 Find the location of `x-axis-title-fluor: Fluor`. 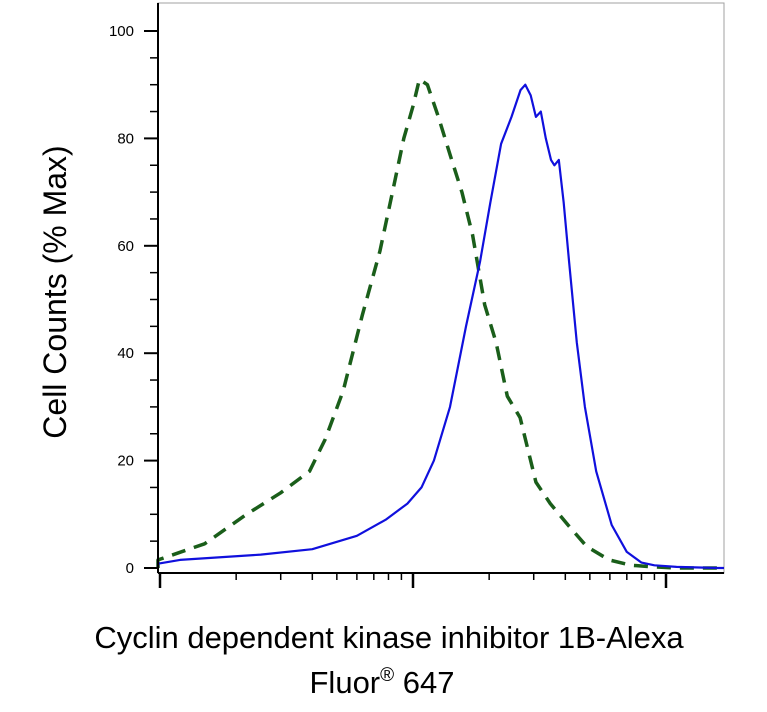

x-axis-title-fluor: Fluor is located at coordinates (345, 682).